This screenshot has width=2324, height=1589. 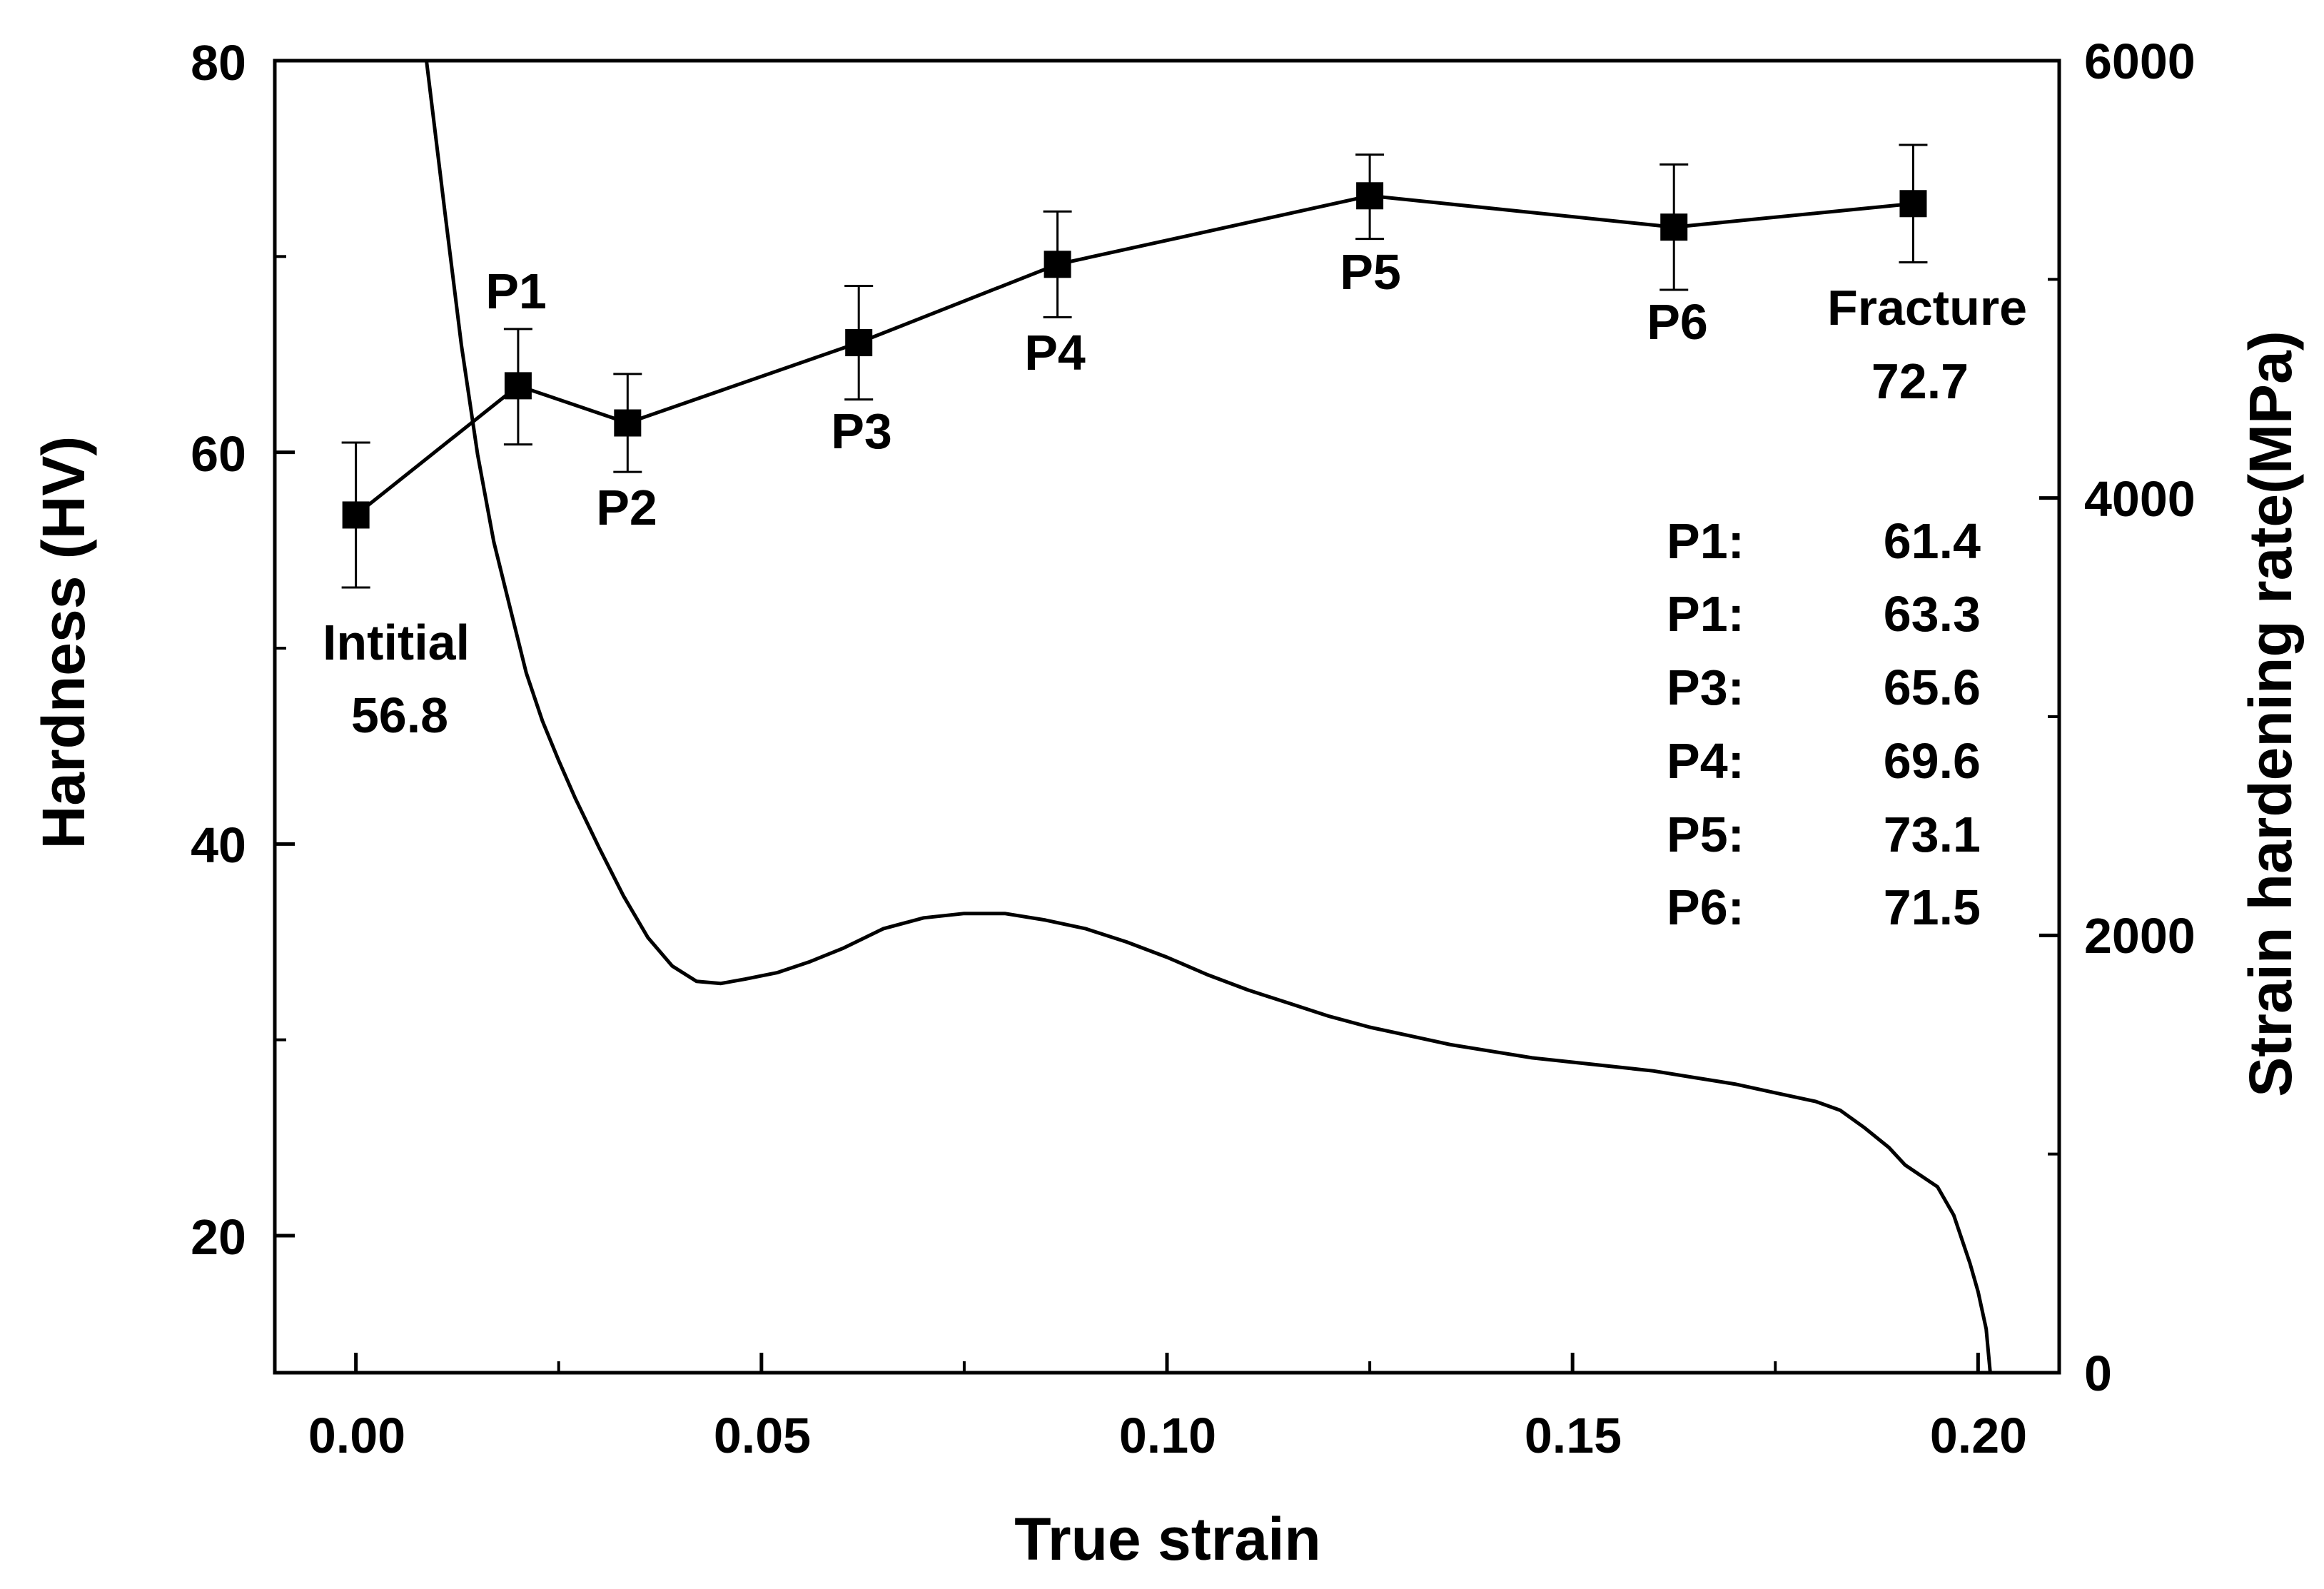 What do you see at coordinates (1705, 907) in the screenshot?
I see `table-row-label: P6:` at bounding box center [1705, 907].